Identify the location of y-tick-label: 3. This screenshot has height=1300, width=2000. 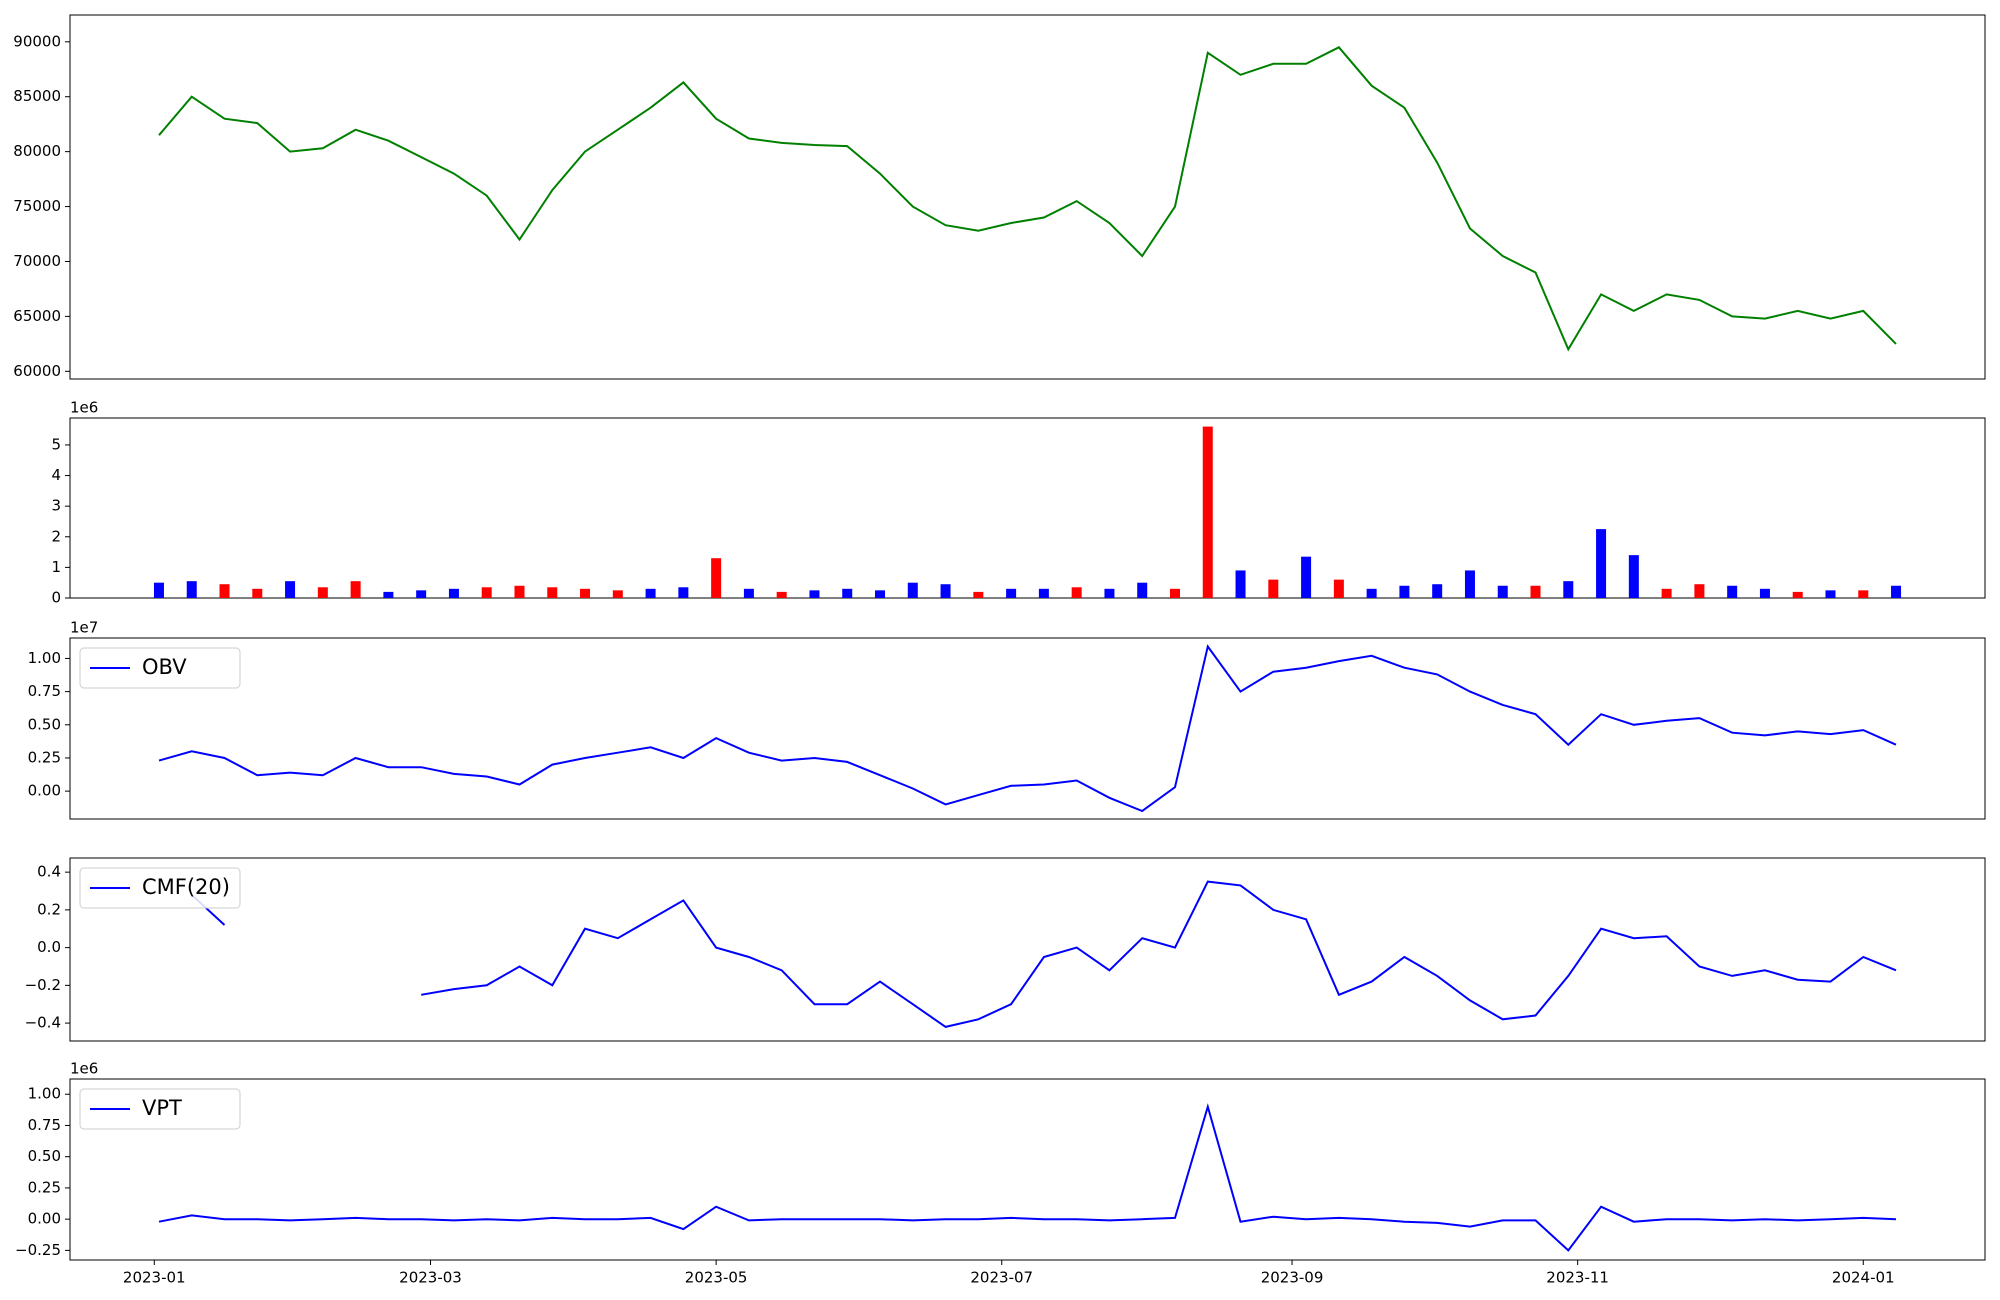
(56, 506).